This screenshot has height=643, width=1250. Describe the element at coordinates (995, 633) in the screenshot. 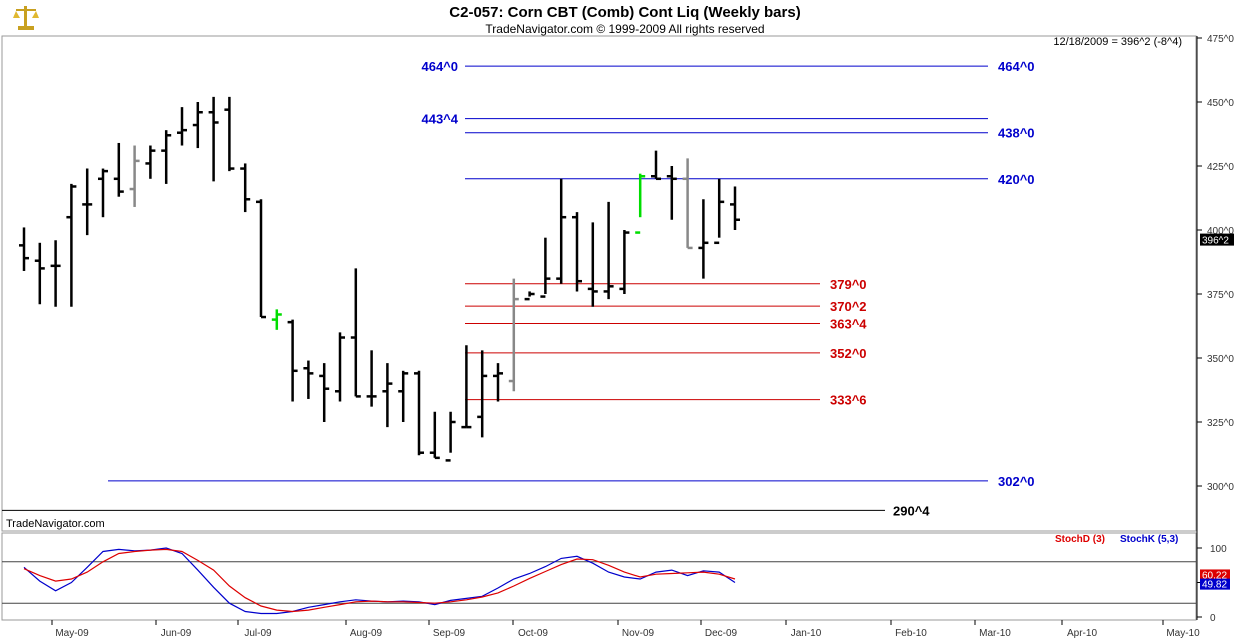

I see `x-tick-label: Mar-10` at that location.